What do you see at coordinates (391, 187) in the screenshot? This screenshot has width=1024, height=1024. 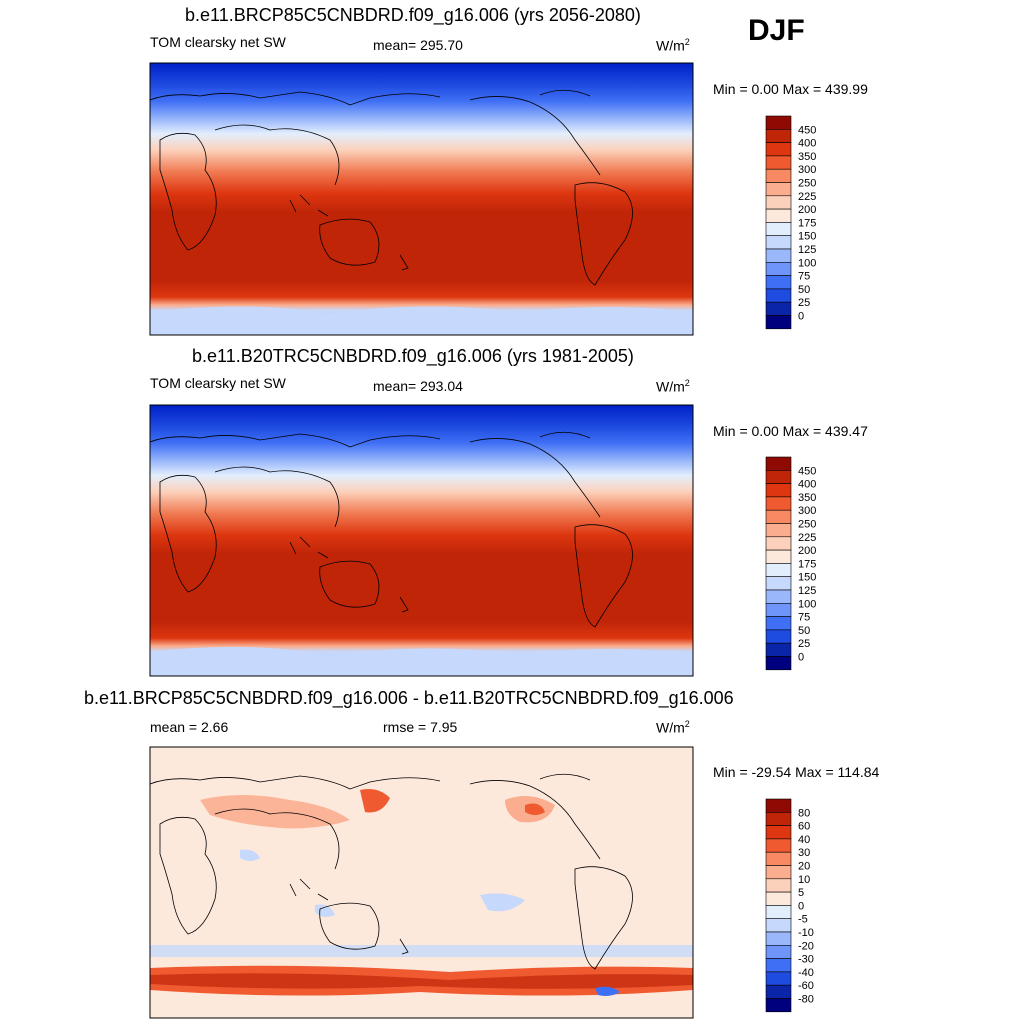 I see `panel-1-coastlines` at bounding box center [391, 187].